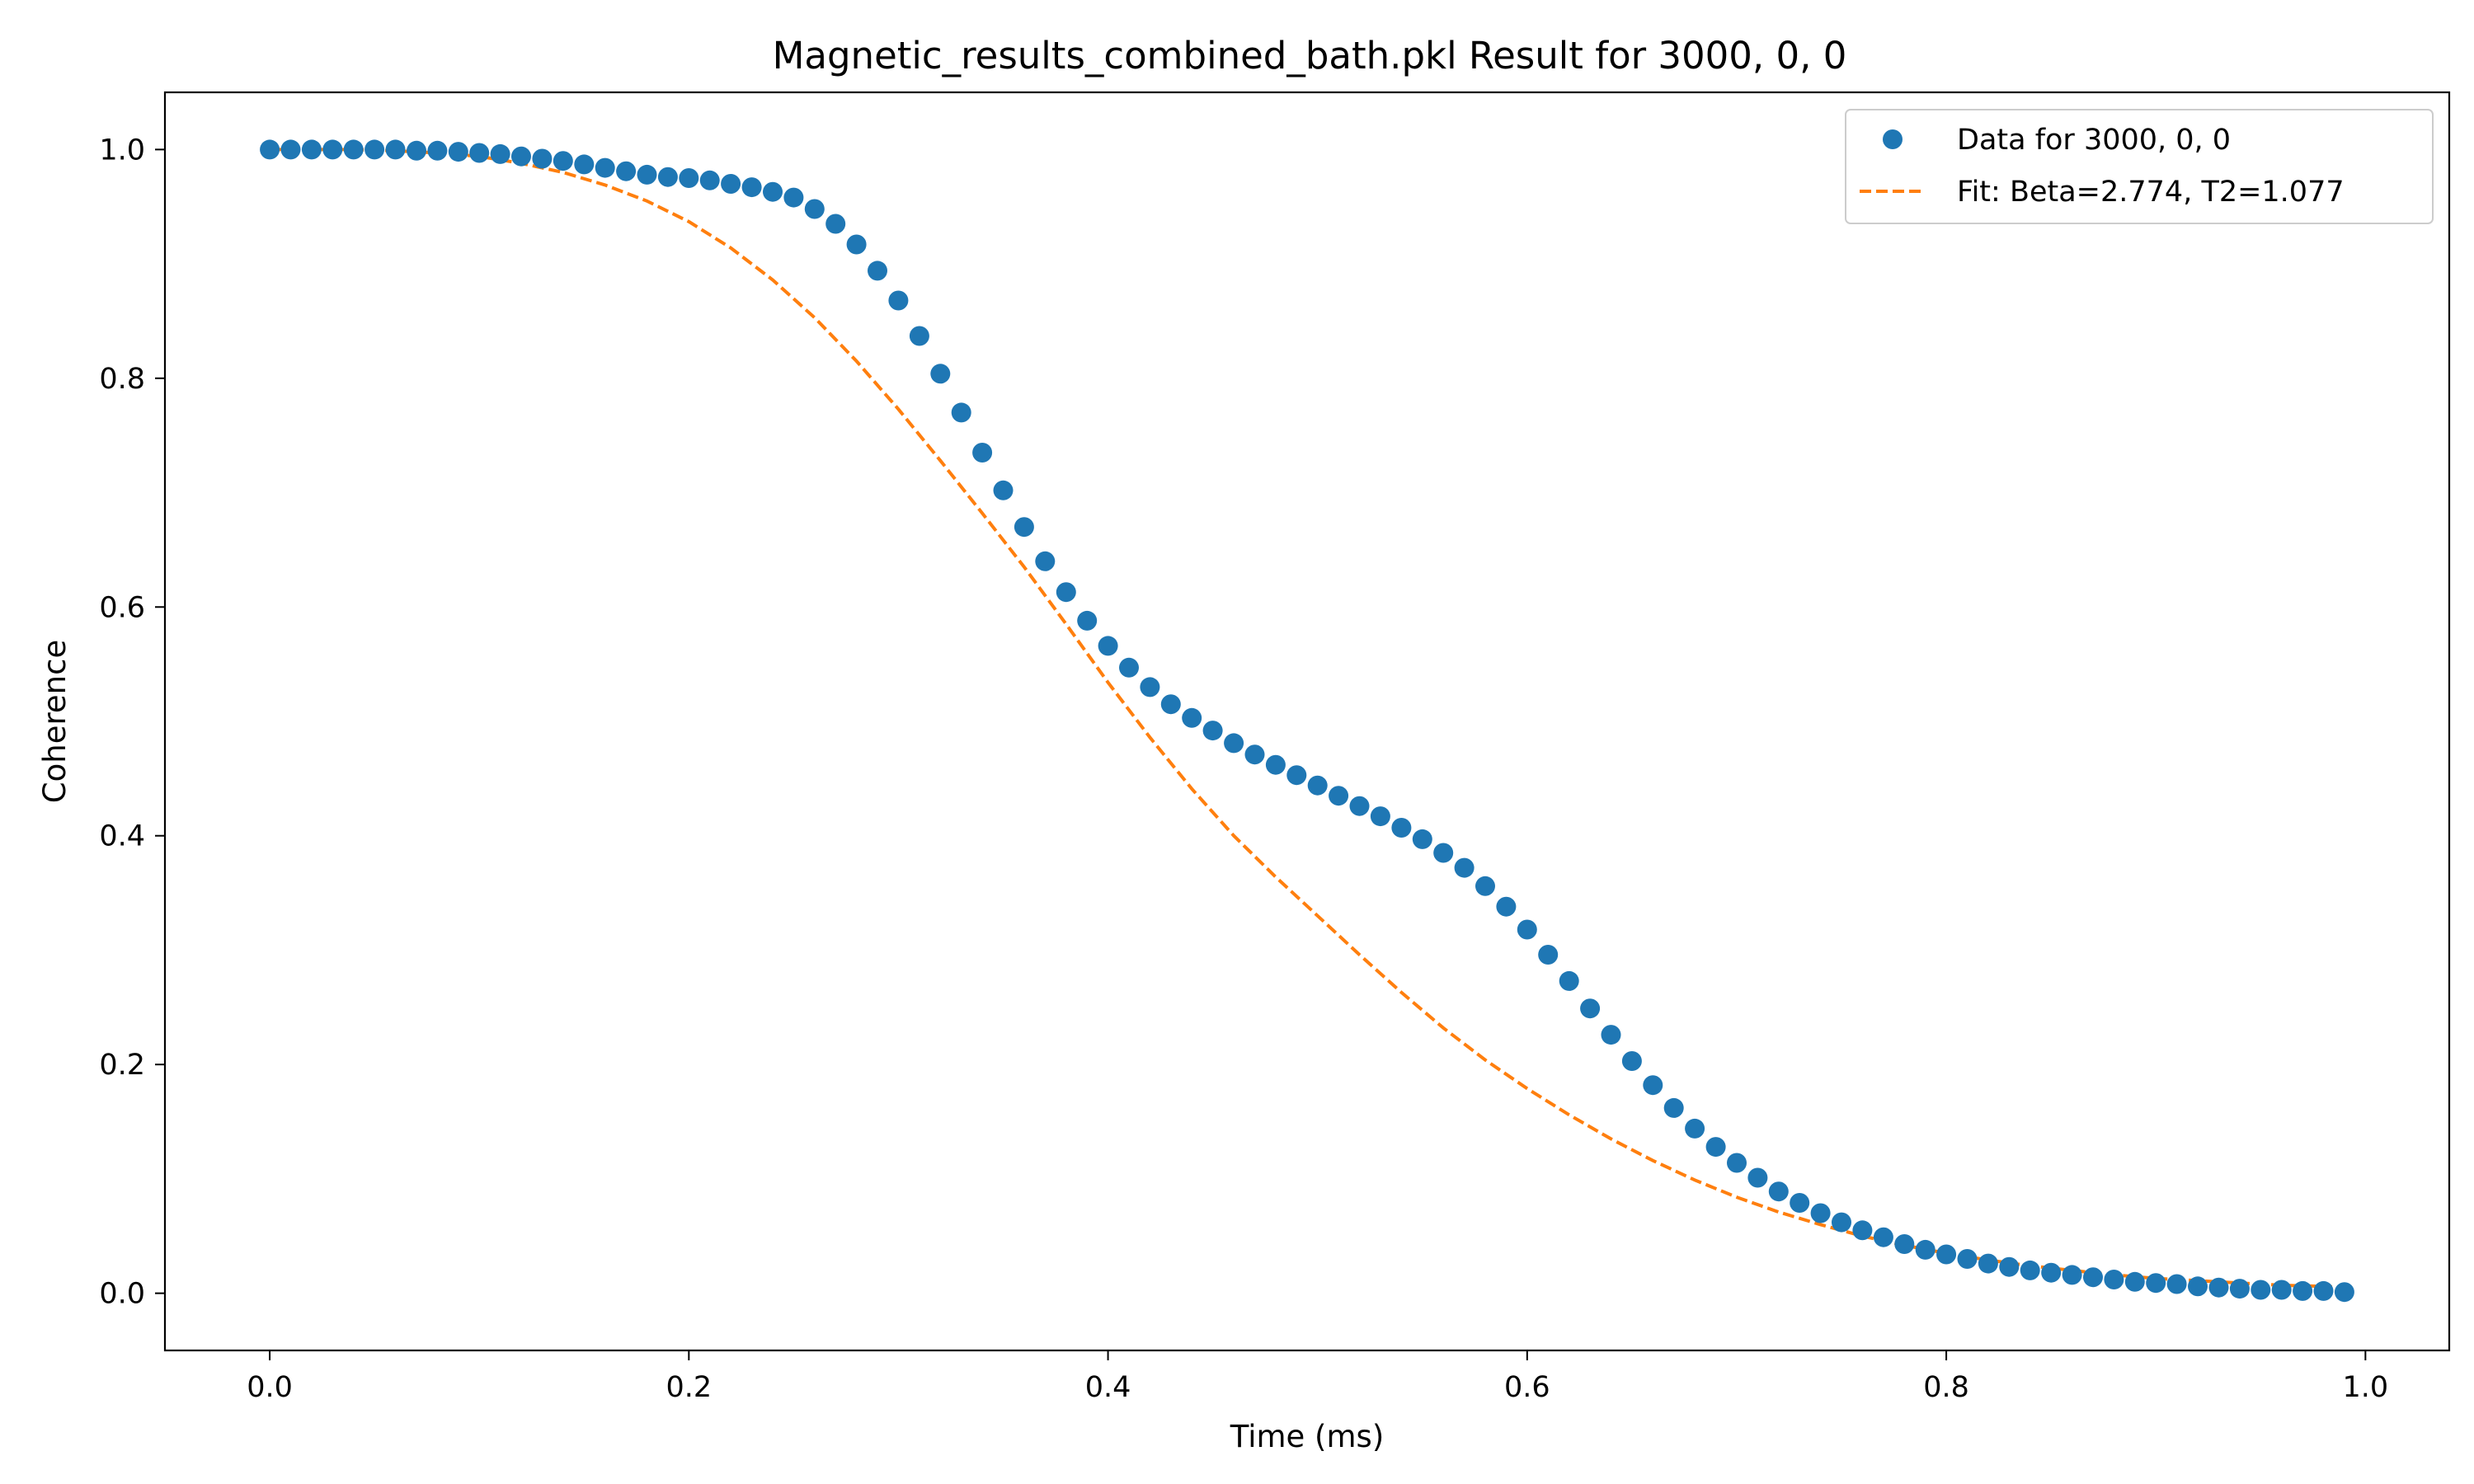  I want to click on y-tick-label: 0.6, so click(122, 607).